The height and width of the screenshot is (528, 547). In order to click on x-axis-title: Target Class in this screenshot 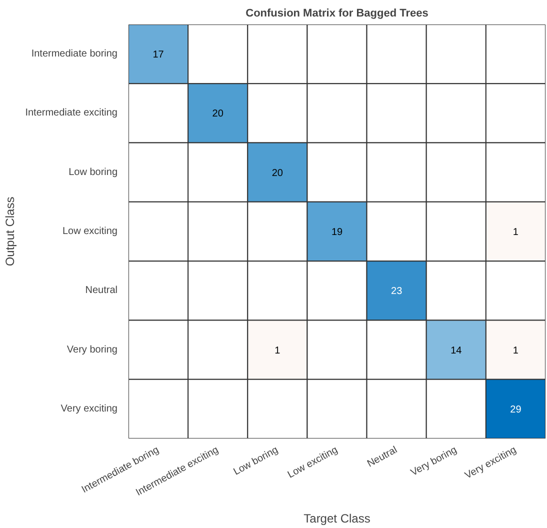, I will do `click(337, 518)`.